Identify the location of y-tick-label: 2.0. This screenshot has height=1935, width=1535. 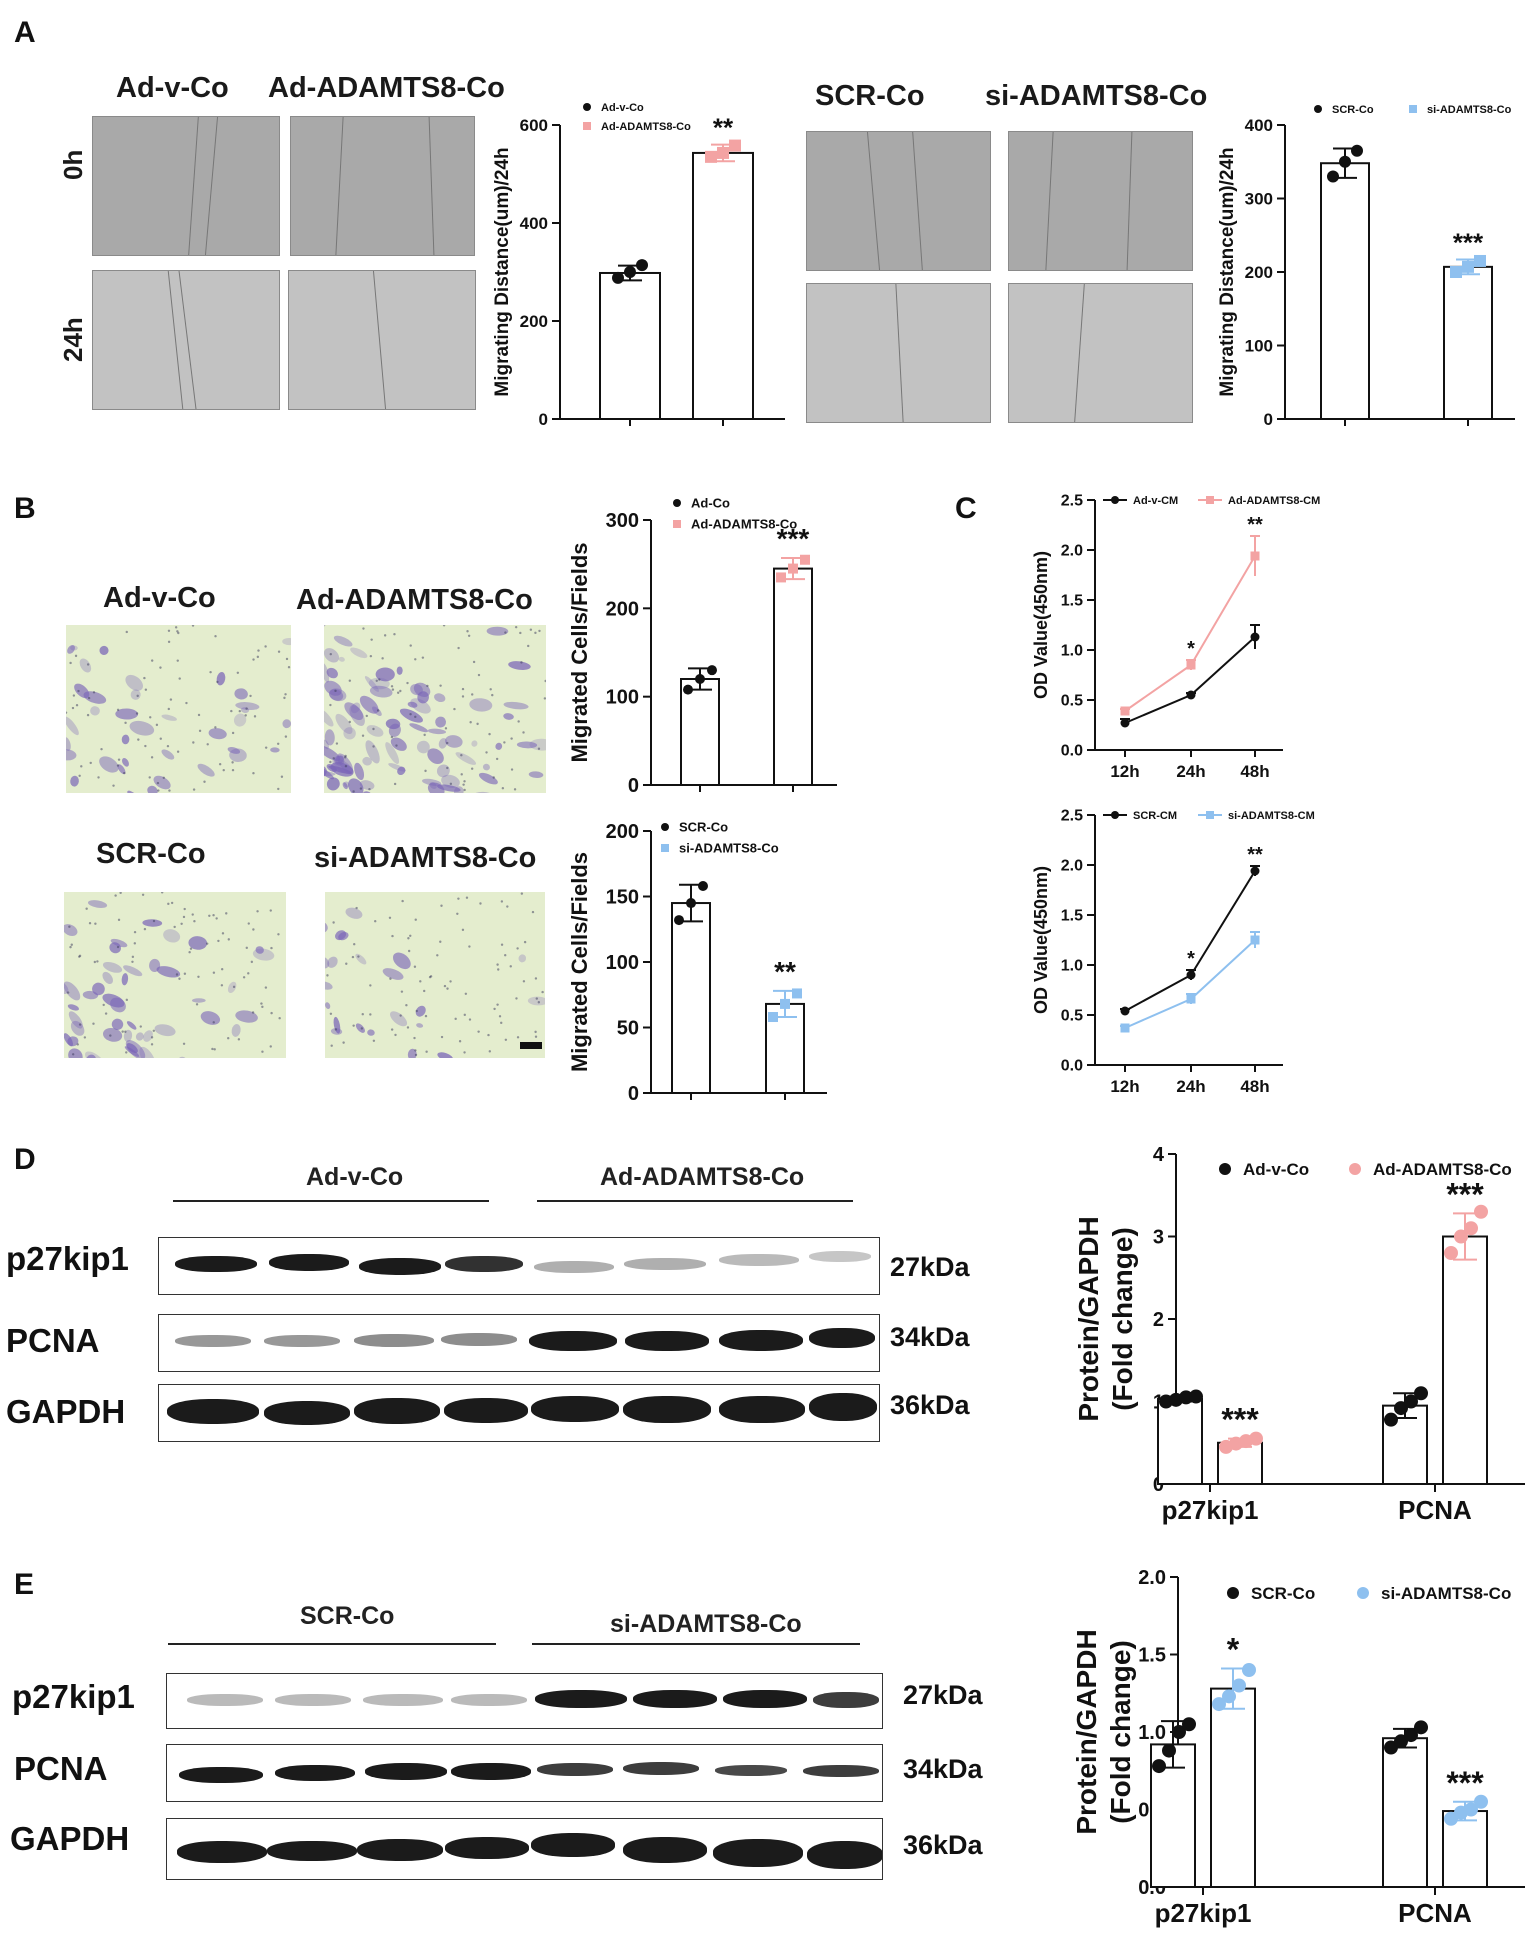
(1072, 551).